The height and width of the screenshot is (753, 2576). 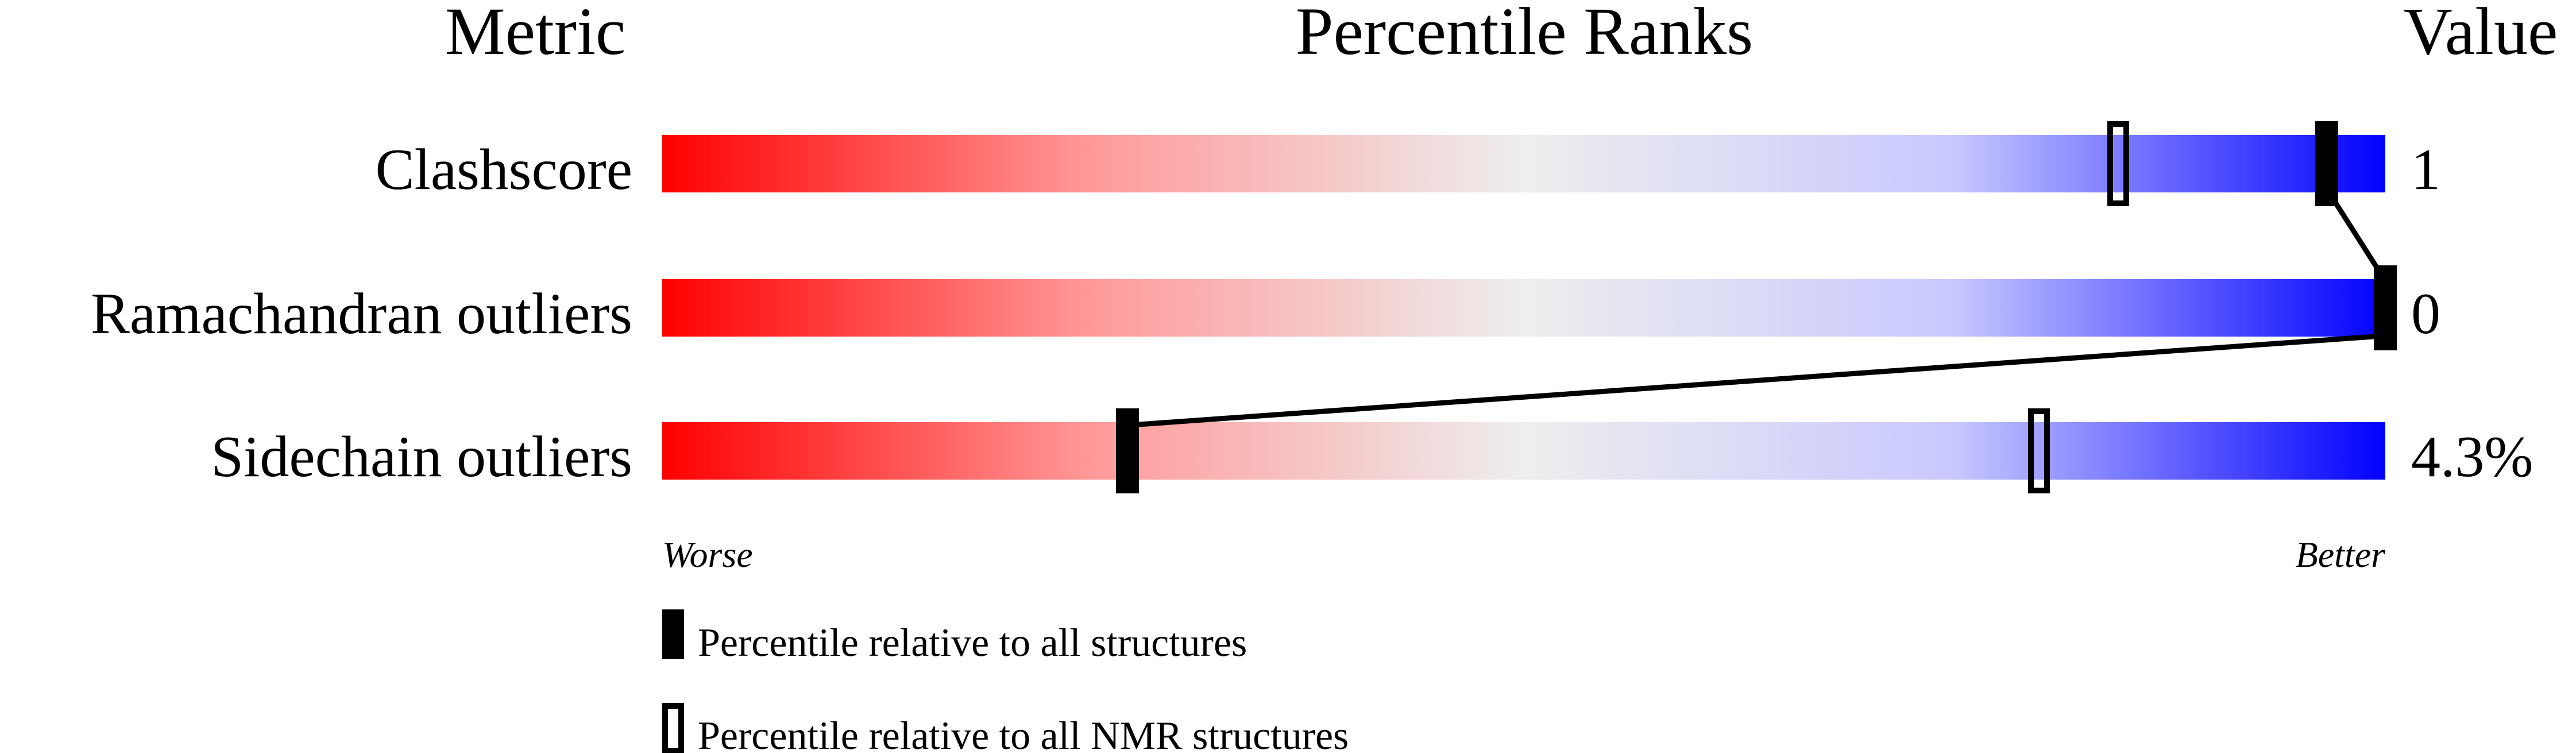 What do you see at coordinates (421, 457) in the screenshot?
I see `metric-label: Sidechain outliers` at bounding box center [421, 457].